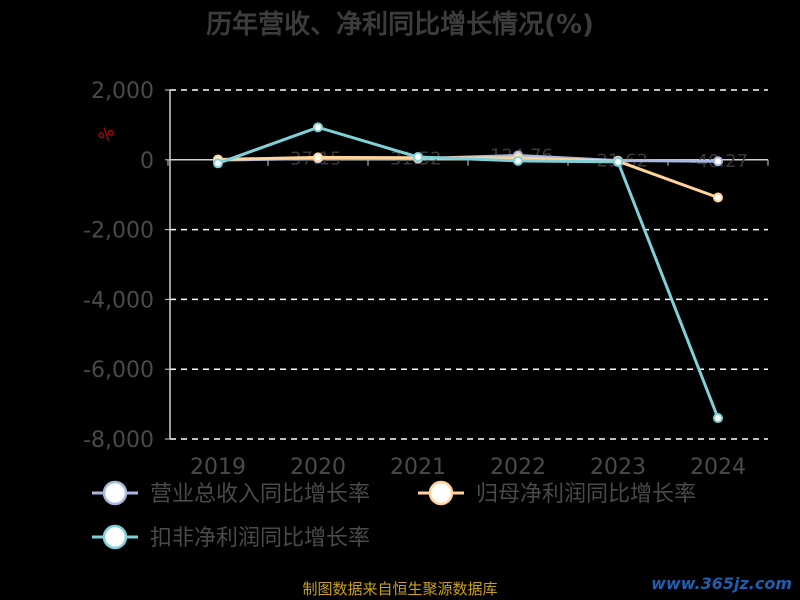 The width and height of the screenshot is (800, 600). I want to click on x-tick-label: 2023, so click(618, 467).